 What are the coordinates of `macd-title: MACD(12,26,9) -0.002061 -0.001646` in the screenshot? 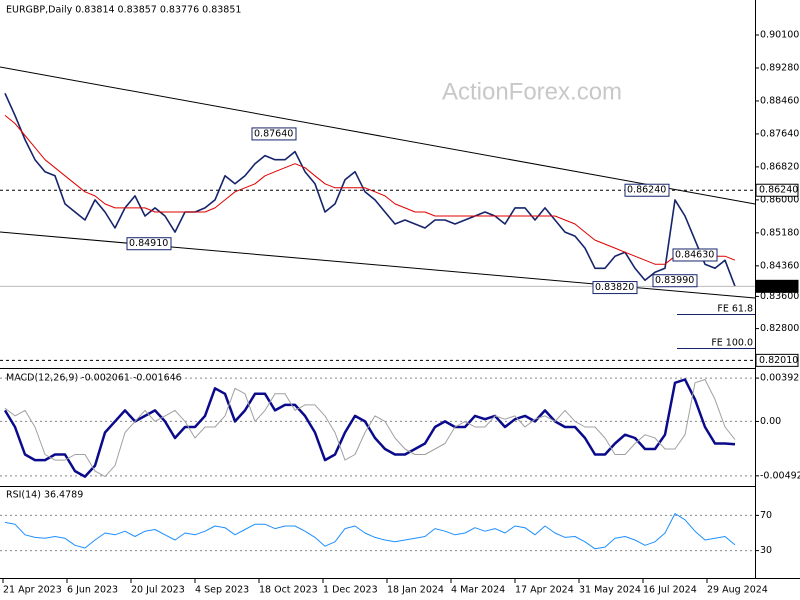 It's located at (94, 378).